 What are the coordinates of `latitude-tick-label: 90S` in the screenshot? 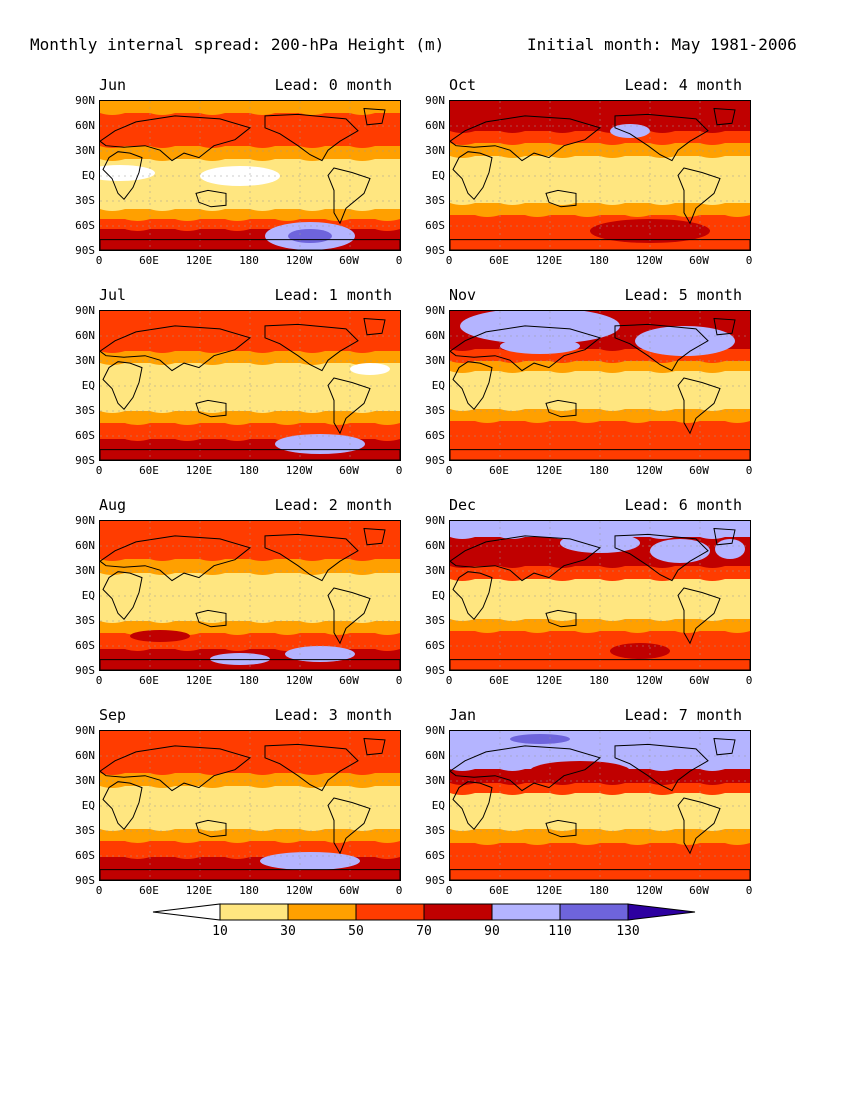 It's located at (435, 250).